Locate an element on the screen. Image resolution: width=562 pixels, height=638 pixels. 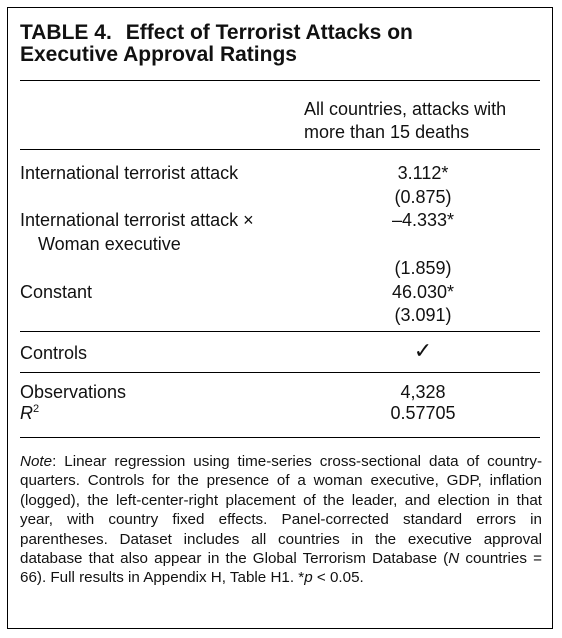
row-label-interaction-line2: Woman executive is located at coordinates (109, 244).